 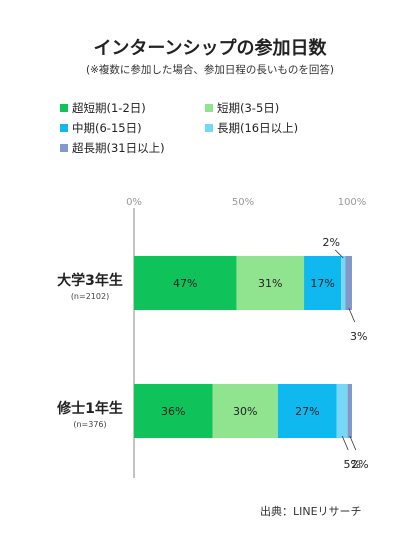 I want to click on data-label: 31%, so click(x=270, y=283).